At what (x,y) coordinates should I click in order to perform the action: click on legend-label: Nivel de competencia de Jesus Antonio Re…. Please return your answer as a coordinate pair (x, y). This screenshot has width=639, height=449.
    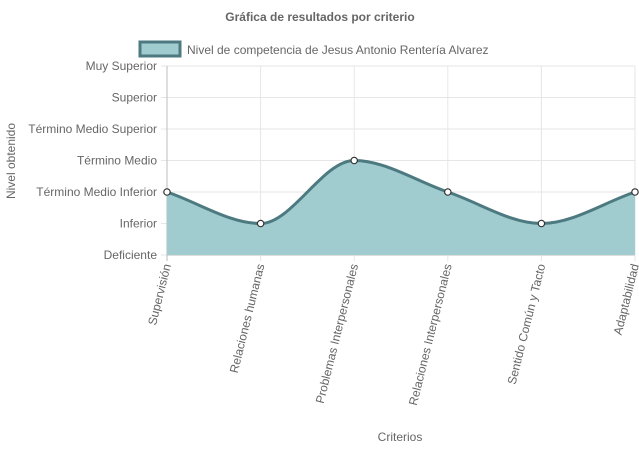
    Looking at the image, I should click on (338, 50).